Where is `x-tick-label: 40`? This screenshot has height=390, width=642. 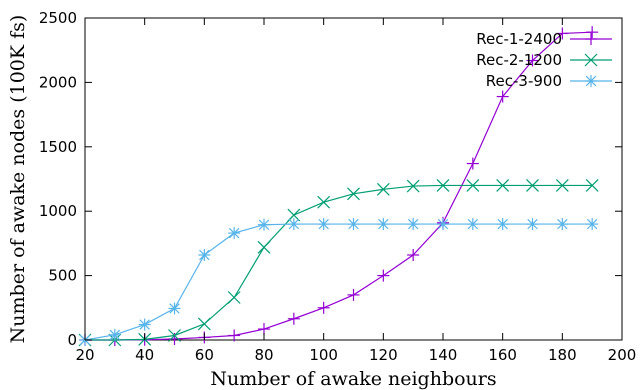 x-tick-label: 40 is located at coordinates (144, 355).